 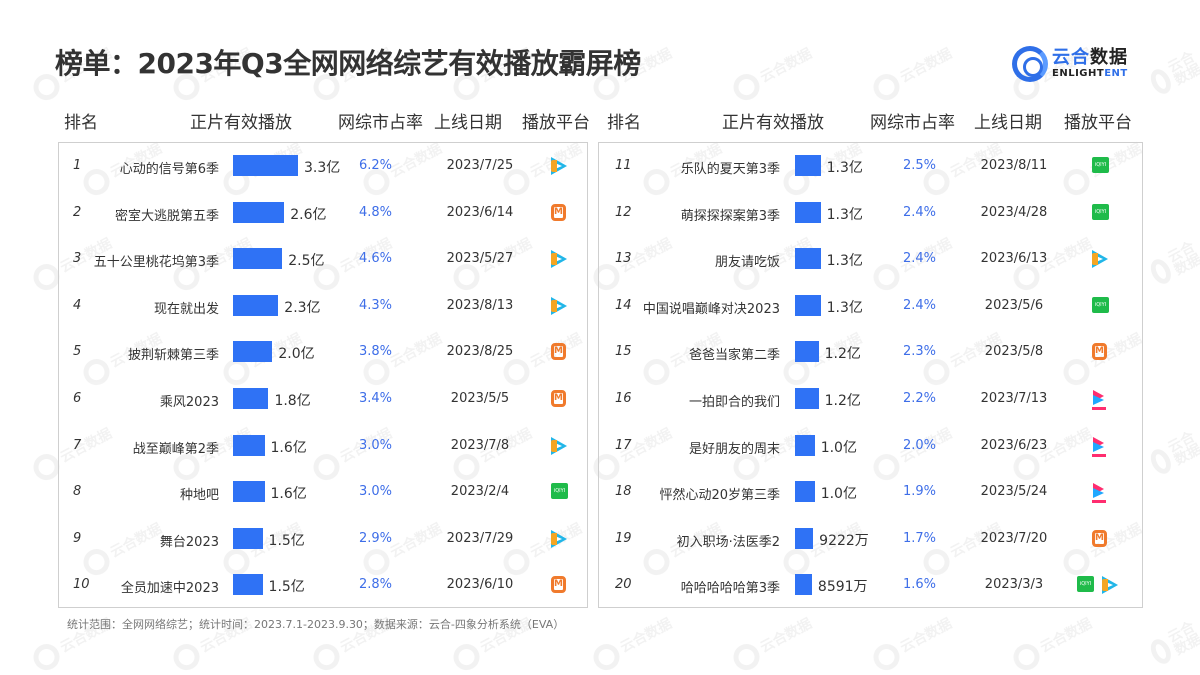 I want to click on ranking-row: 19 初入职场·法医季2 9222万 1.7% 2023/7/20, so click(x=870, y=539).